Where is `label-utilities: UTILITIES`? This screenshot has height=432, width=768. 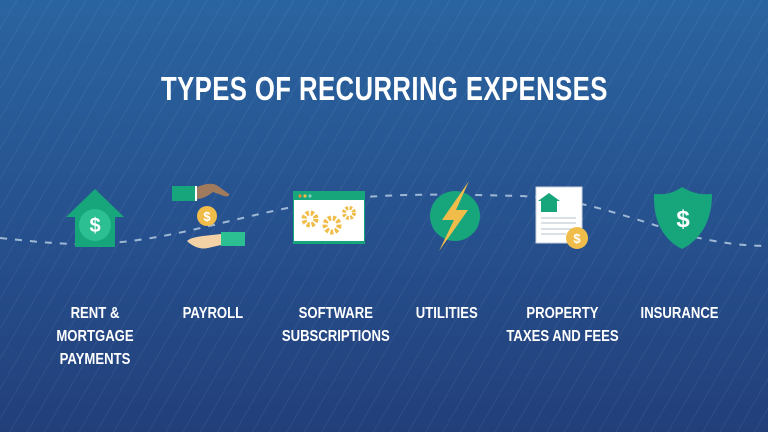
label-utilities: UTILITIES is located at coordinates (447, 313).